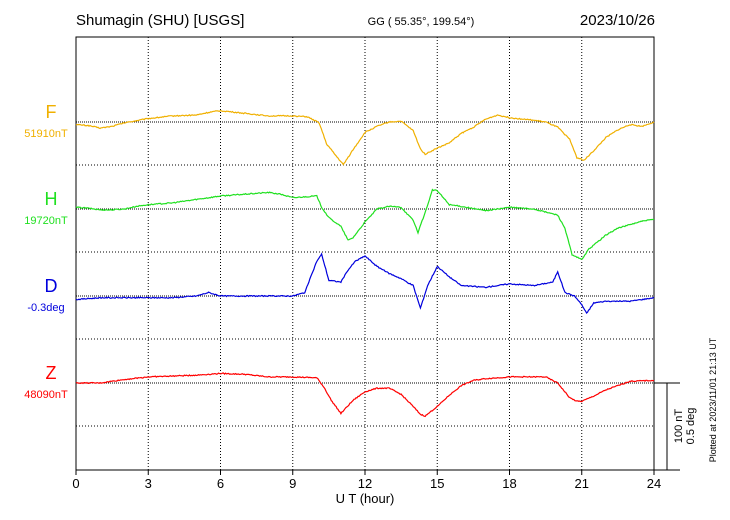 The width and height of the screenshot is (730, 520). Describe the element at coordinates (509, 483) in the screenshot. I see `x-tick-label-18: 18` at that location.